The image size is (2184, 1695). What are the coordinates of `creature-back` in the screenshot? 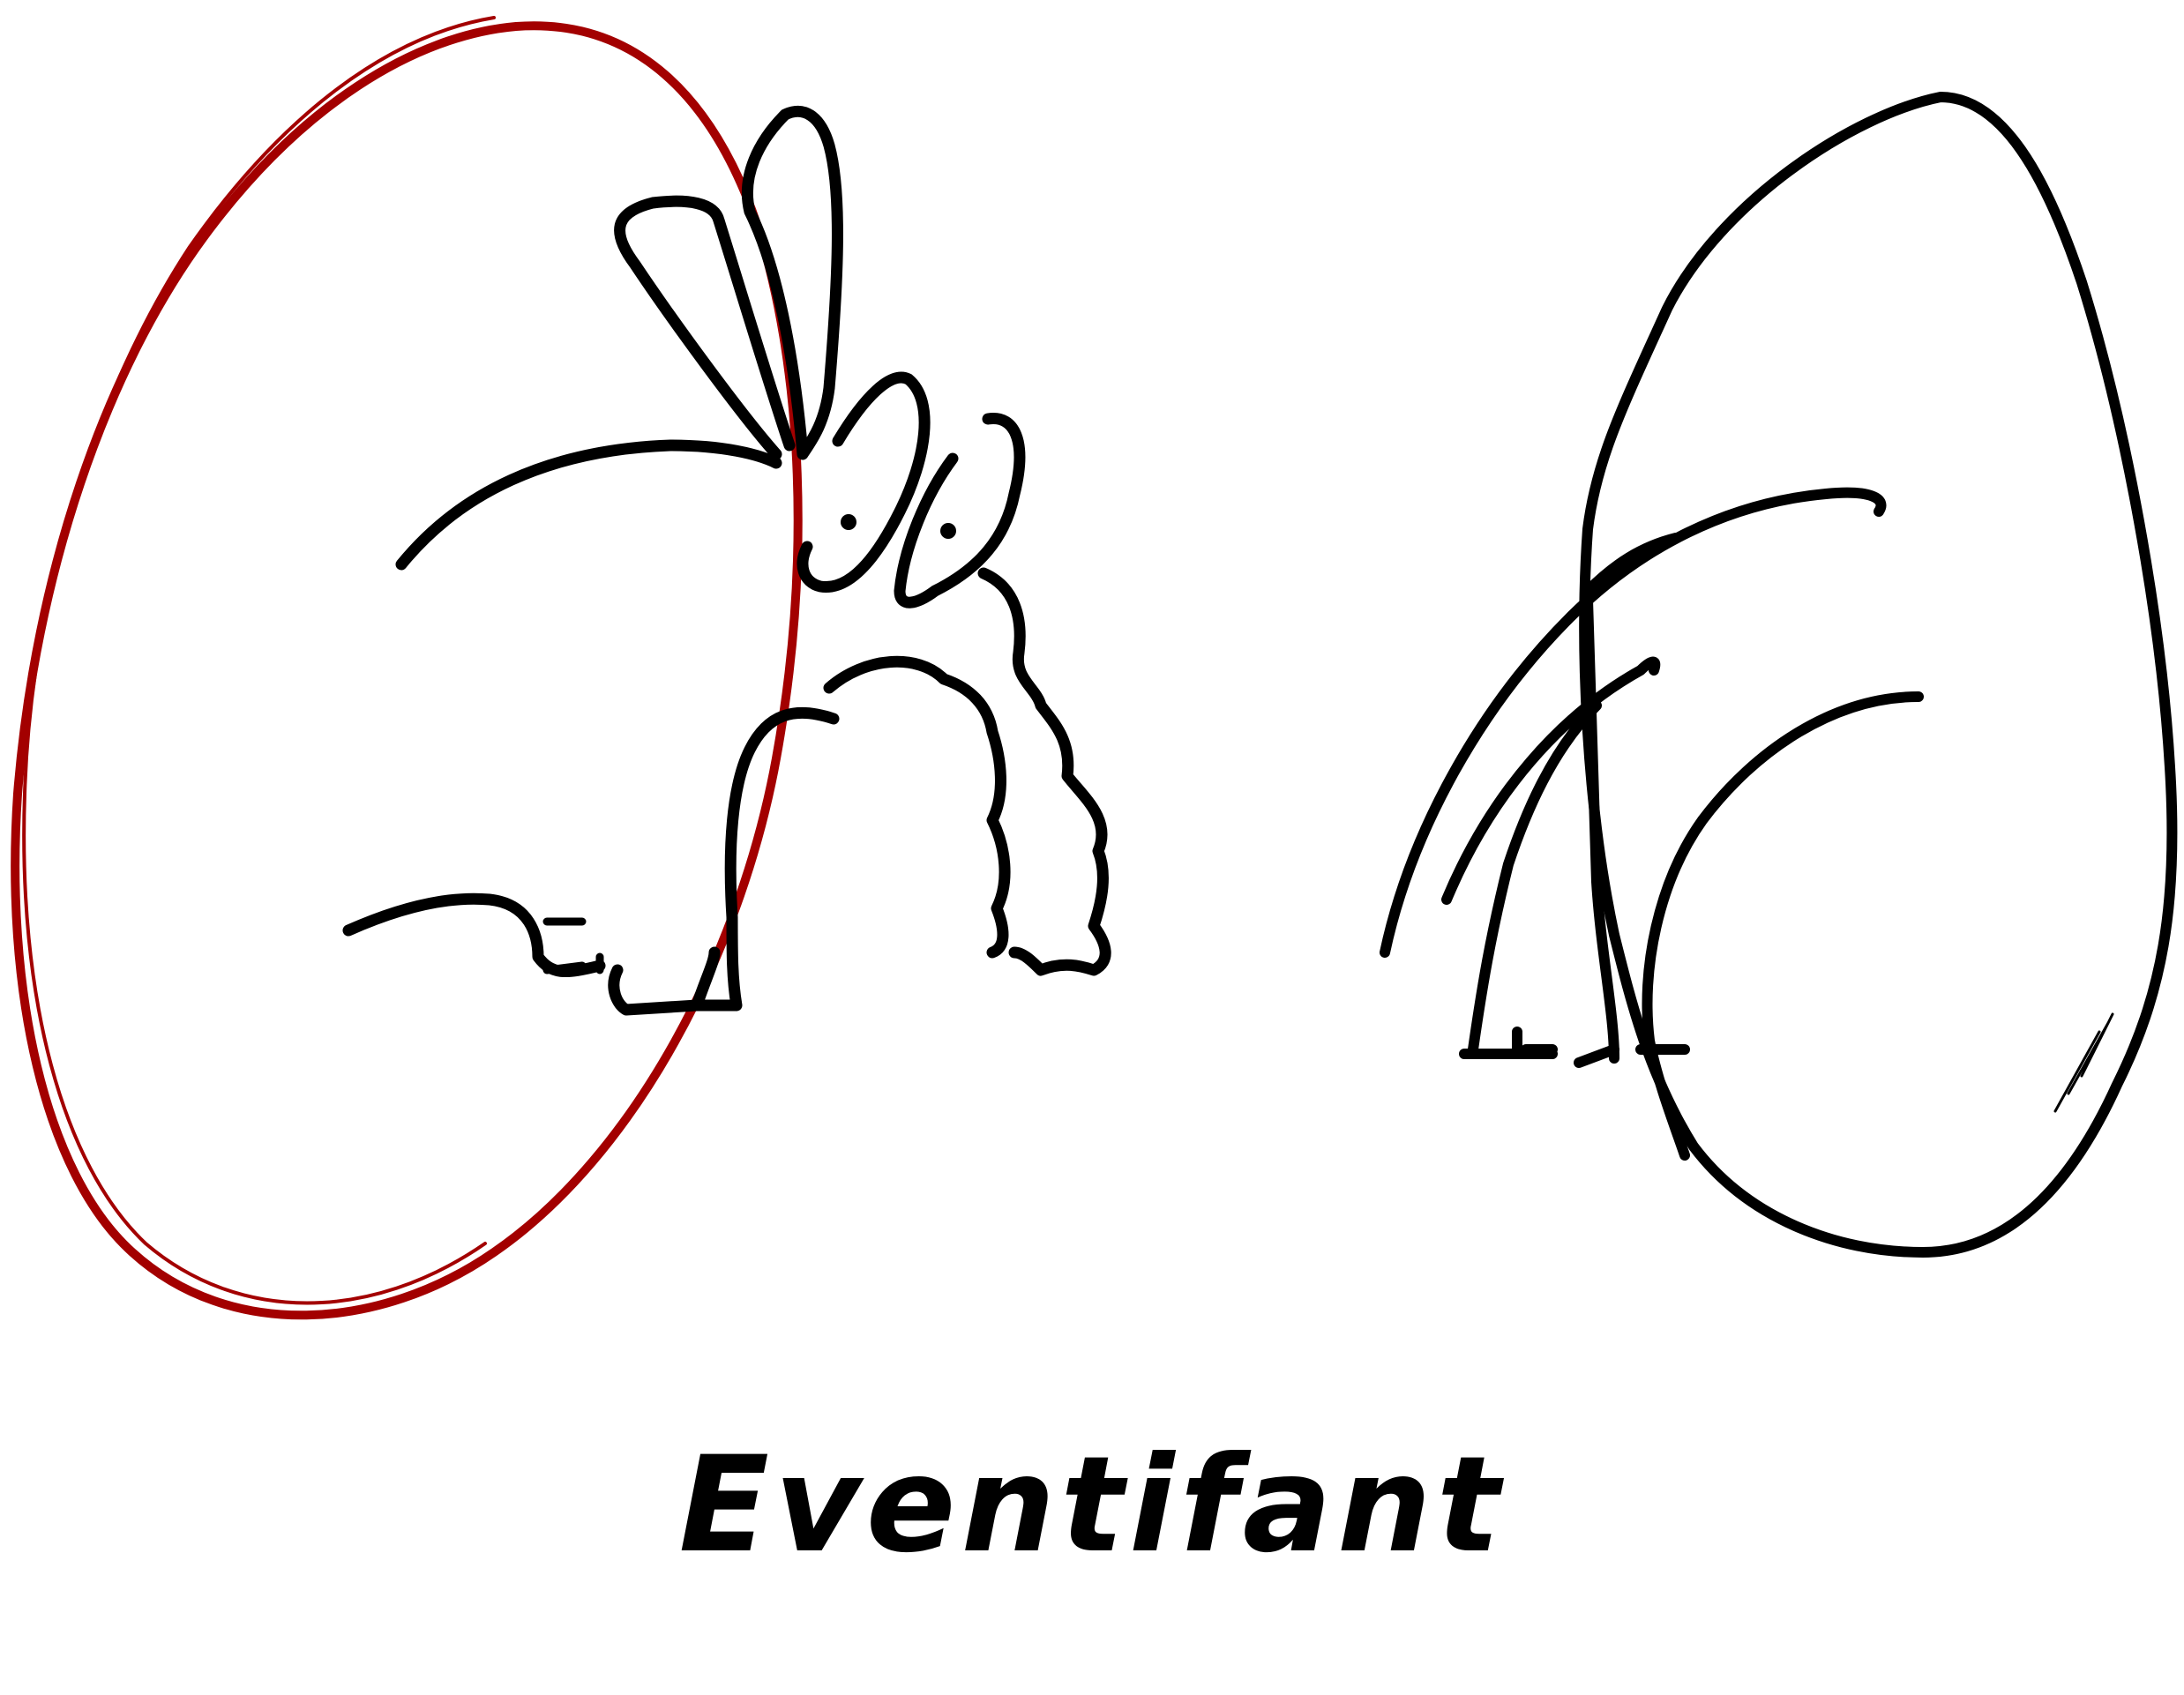 It's located at (588, 505).